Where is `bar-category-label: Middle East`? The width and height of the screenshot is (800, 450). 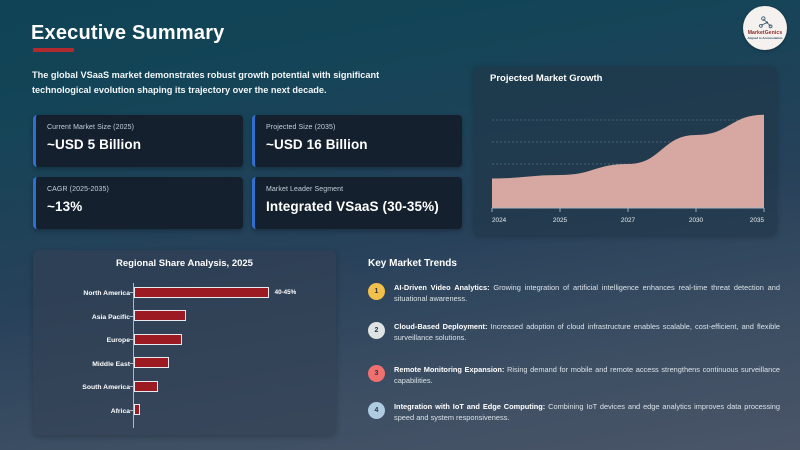
bar-category-label: Middle East is located at coordinates (111, 364).